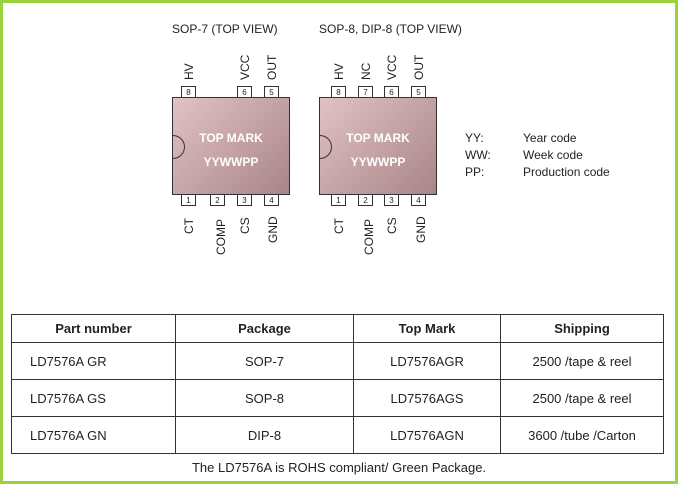 The width and height of the screenshot is (678, 484). I want to click on cell: LD7576AGS, so click(427, 398).